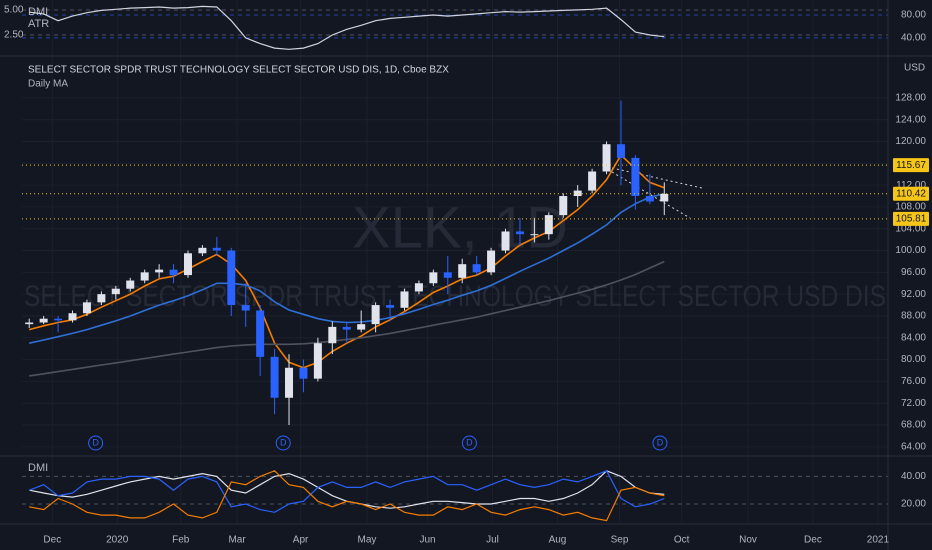  I want to click on y-tick-label: 92.00, so click(913, 294).